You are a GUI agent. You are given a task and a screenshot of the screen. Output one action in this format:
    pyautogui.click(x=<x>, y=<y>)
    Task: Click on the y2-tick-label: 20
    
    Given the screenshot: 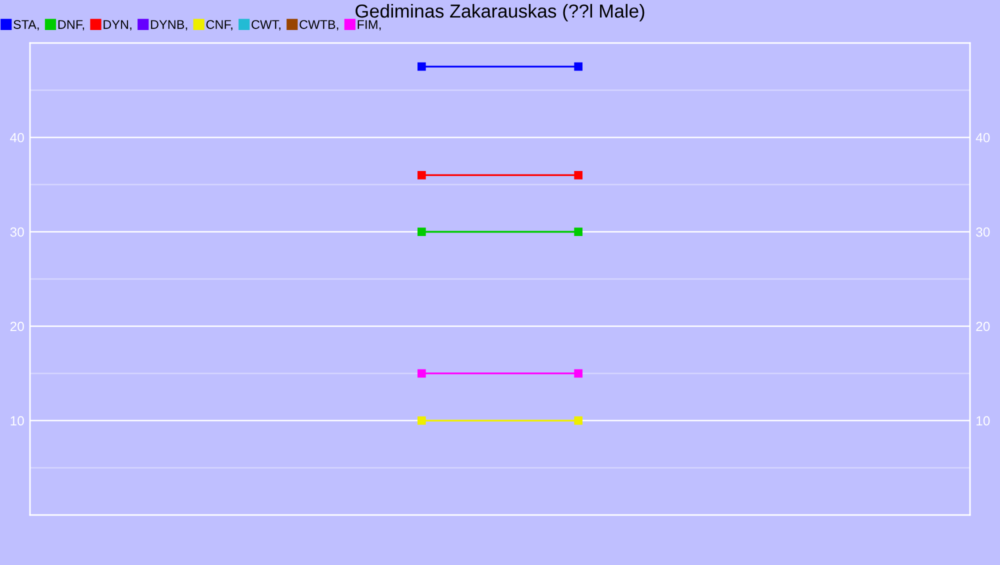 What is the action you would take?
    pyautogui.click(x=983, y=327)
    